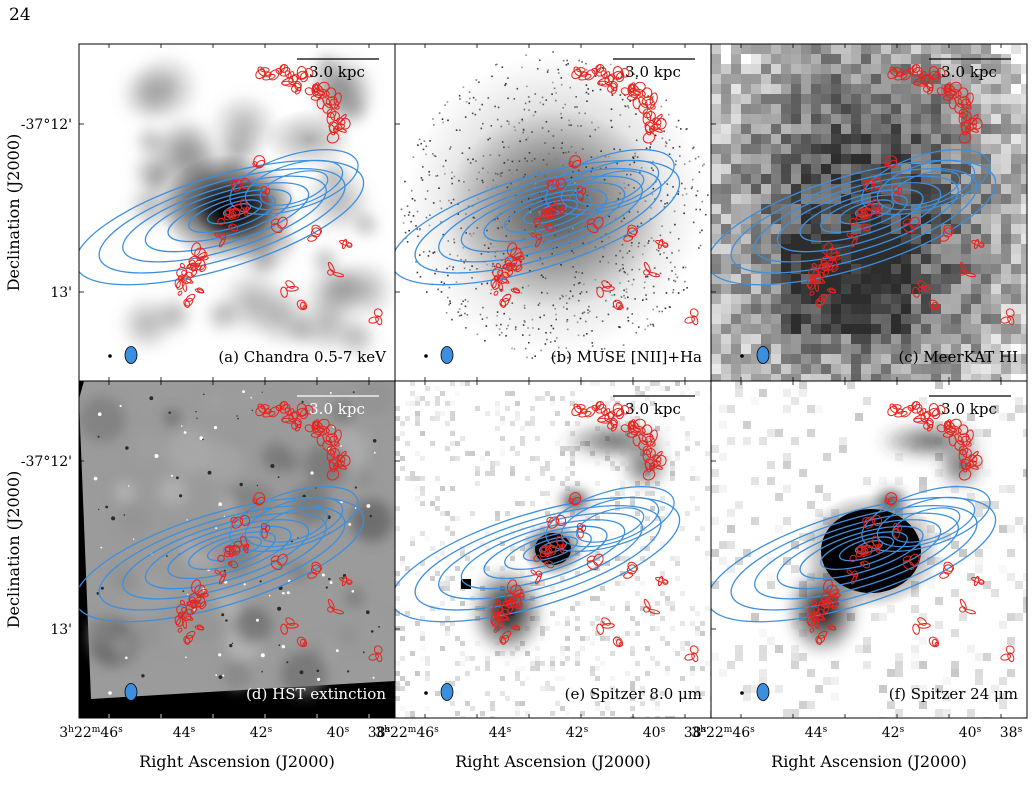 The image size is (1035, 805). I want to click on beam-ellipse, so click(763, 355).